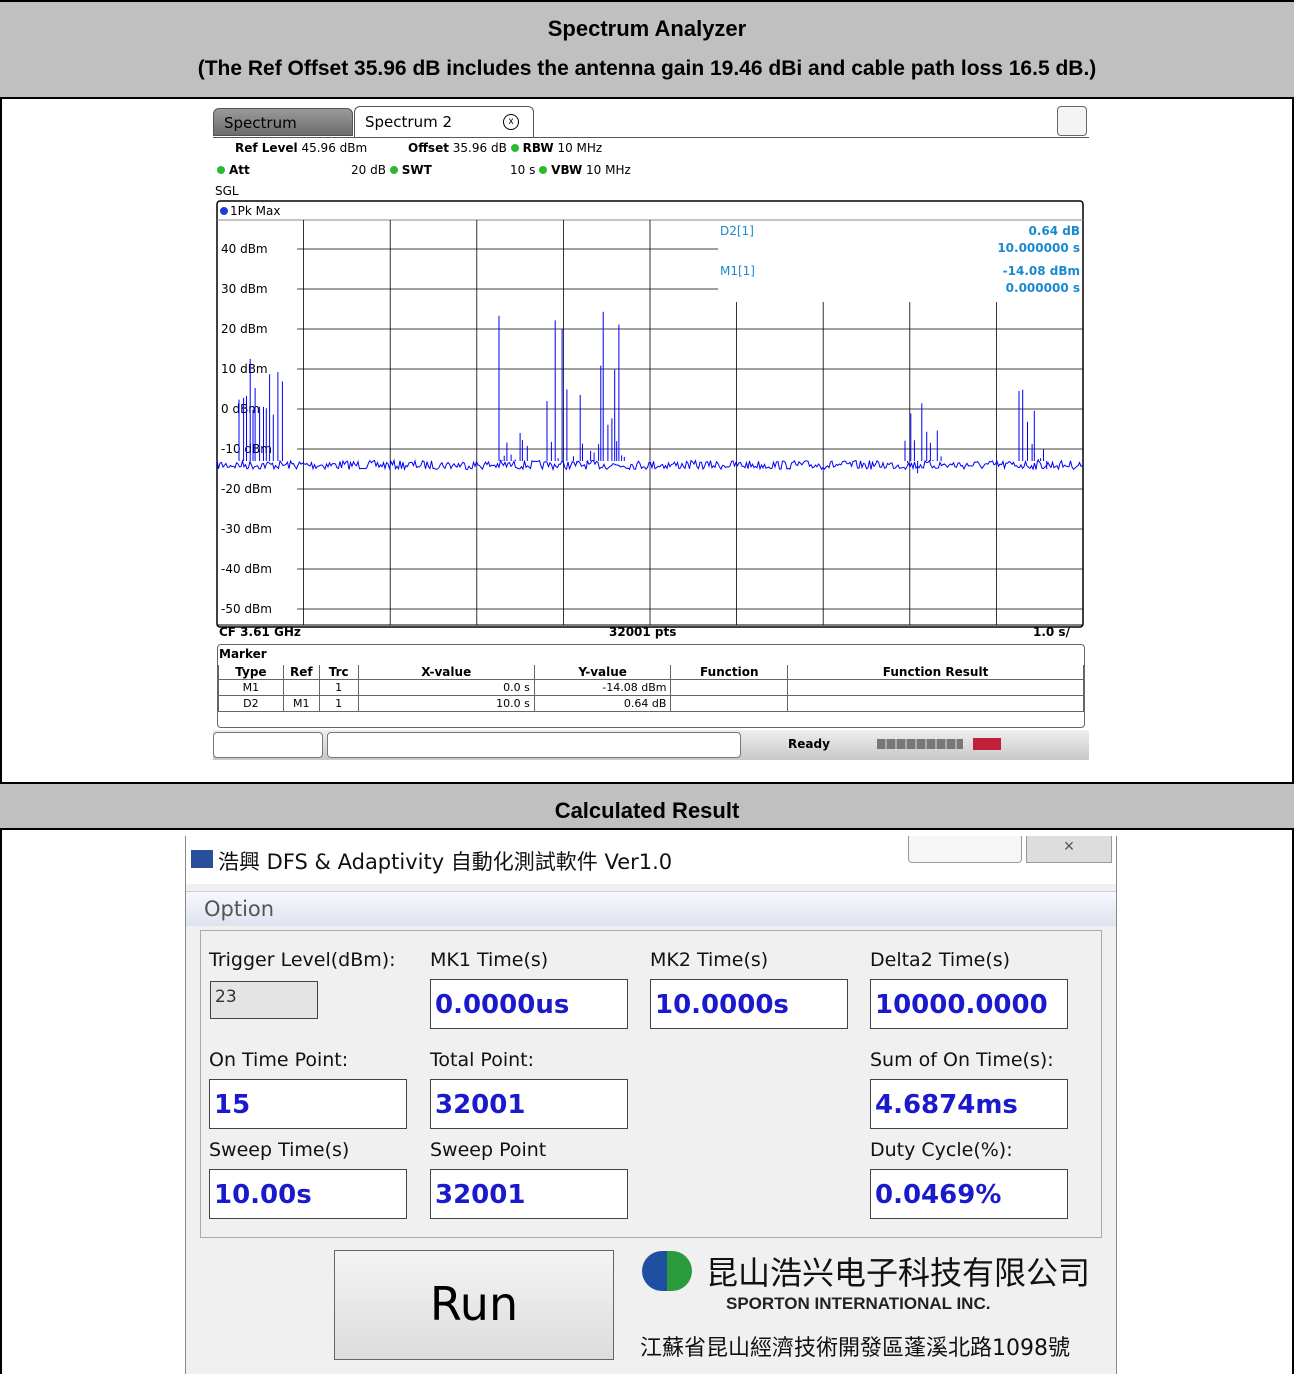  I want to click on status-bar: Ready, so click(651, 745).